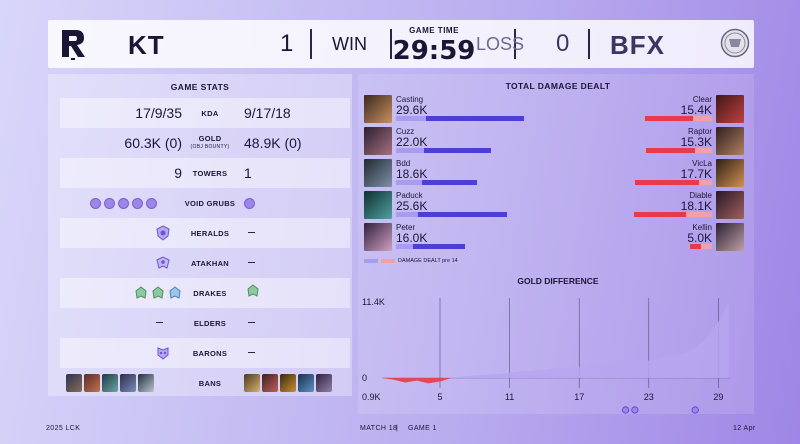 Image resolution: width=800 pixels, height=444 pixels. I want to click on damage-legend: DAMAGE DEALT pre 14, so click(411, 261).